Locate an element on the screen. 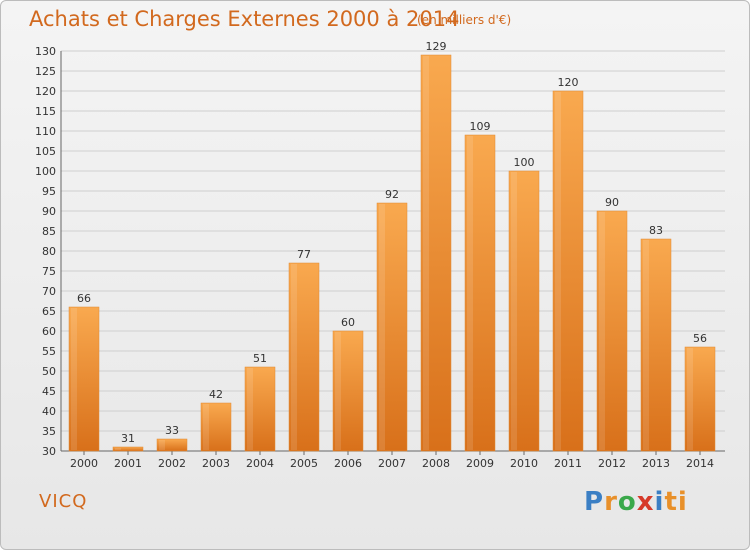 The width and height of the screenshot is (750, 550). data-label: 31 is located at coordinates (128, 438).